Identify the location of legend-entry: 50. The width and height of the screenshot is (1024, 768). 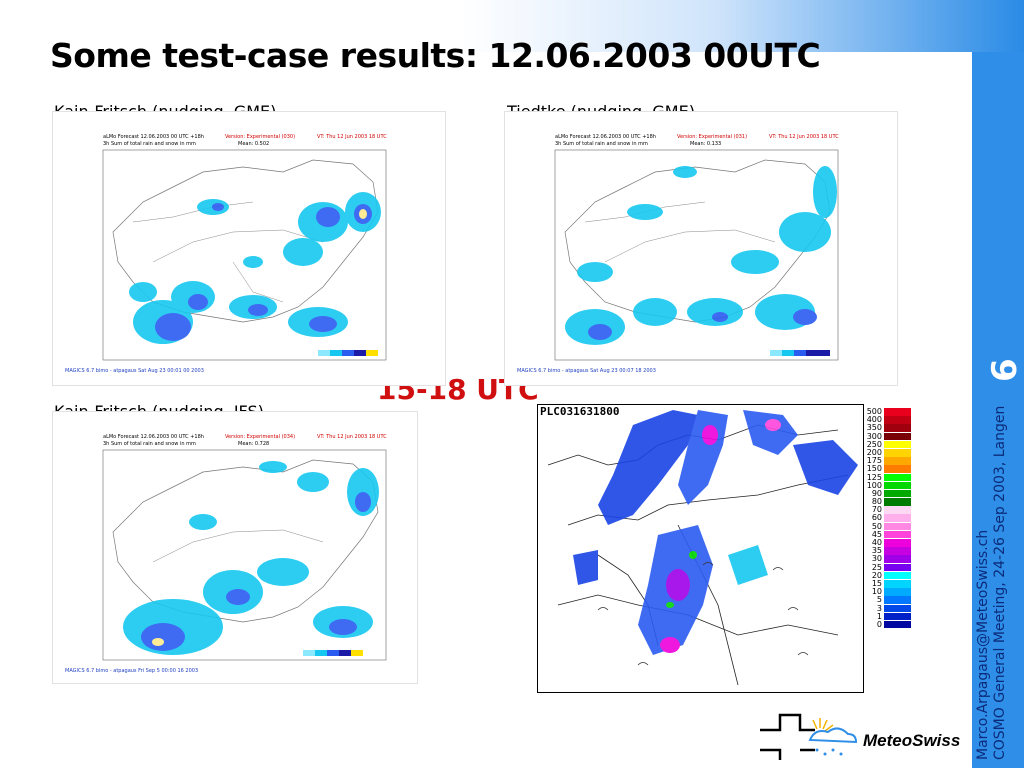
(887, 526).